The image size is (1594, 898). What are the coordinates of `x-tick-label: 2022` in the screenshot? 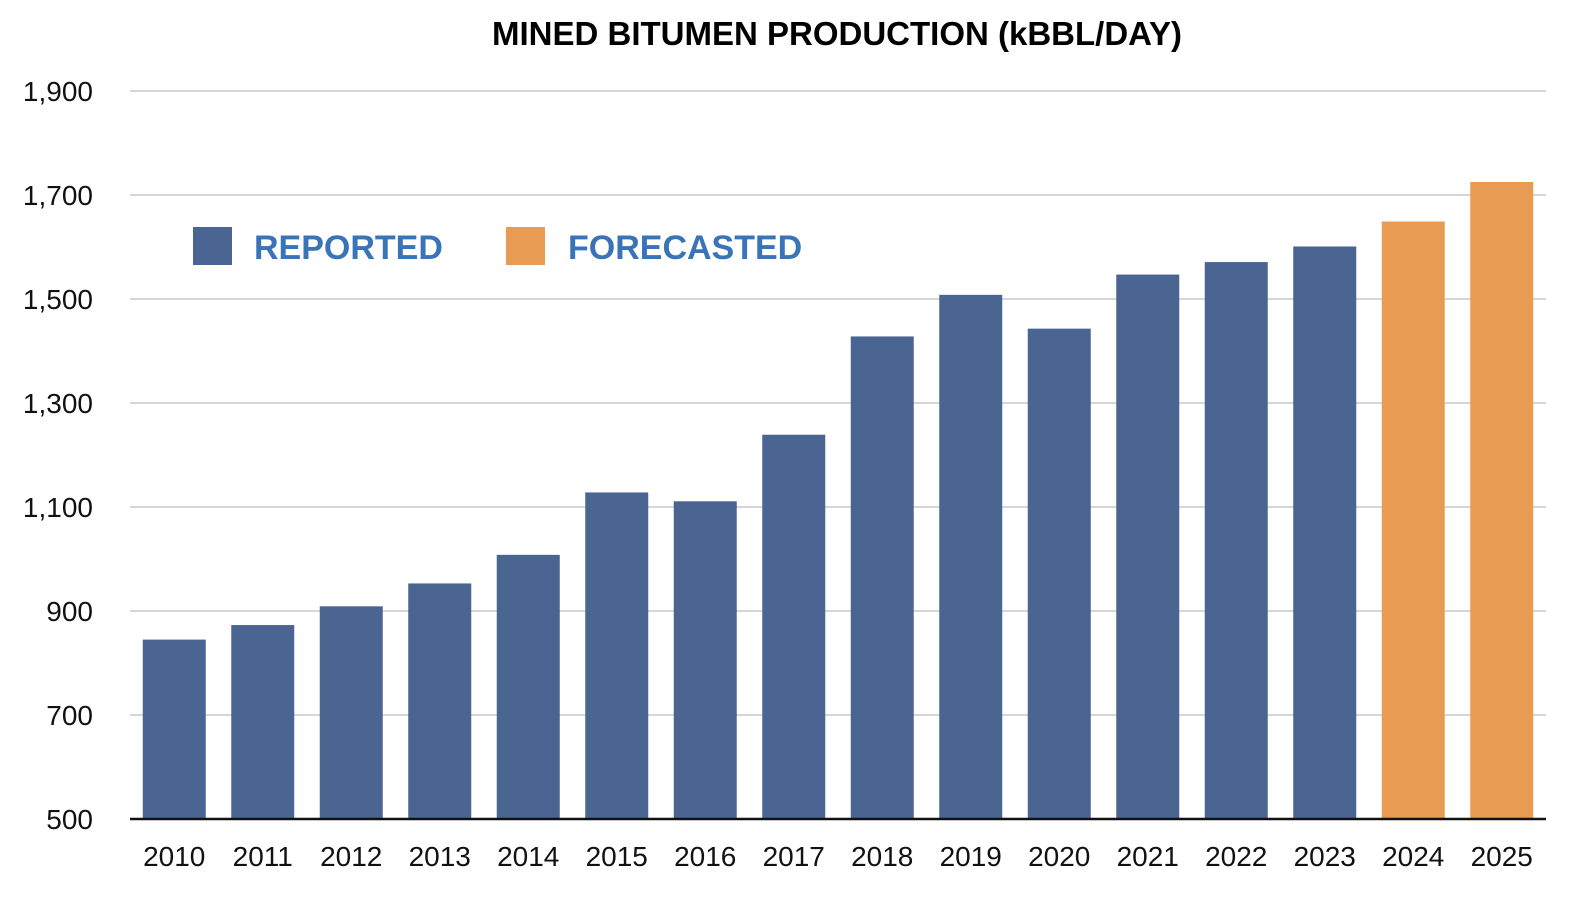 It's located at (1236, 856).